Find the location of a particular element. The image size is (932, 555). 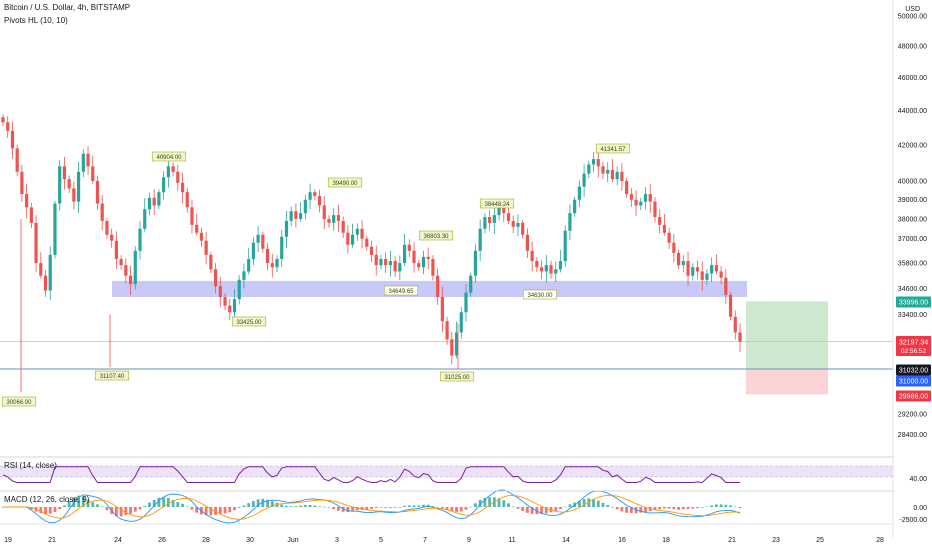

pivot-label: 31025.00 is located at coordinates (457, 376).